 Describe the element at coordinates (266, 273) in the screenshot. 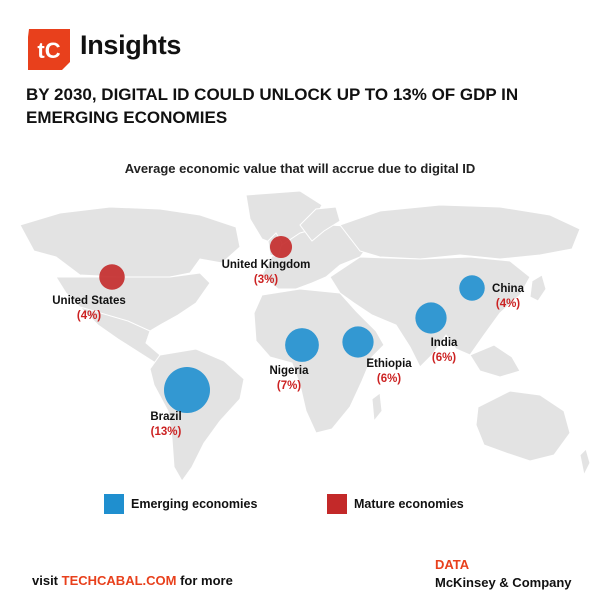

I see `country-label-united-kingdom: United Kingdom (3%)` at that location.